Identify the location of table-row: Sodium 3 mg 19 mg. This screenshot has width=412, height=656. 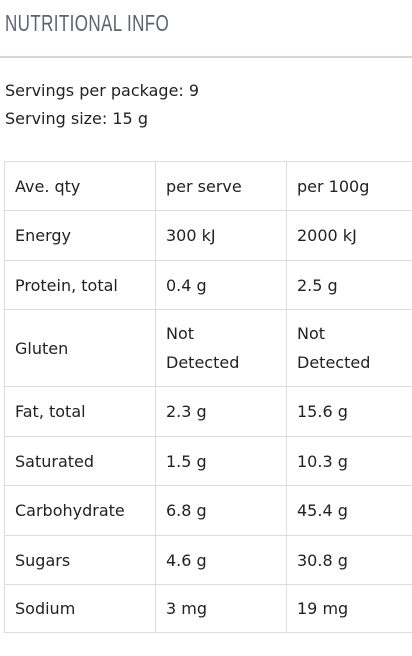
(208, 608).